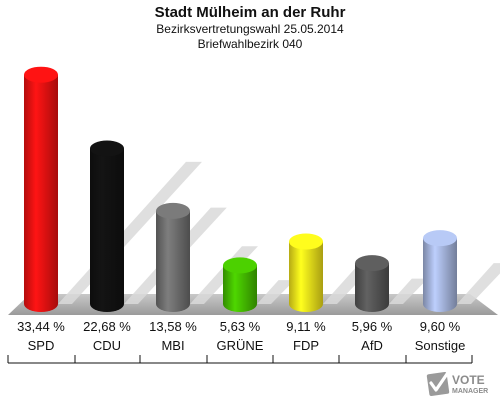 The image size is (500, 400). Describe the element at coordinates (440, 275) in the screenshot. I see `bar-sonstige` at that location.